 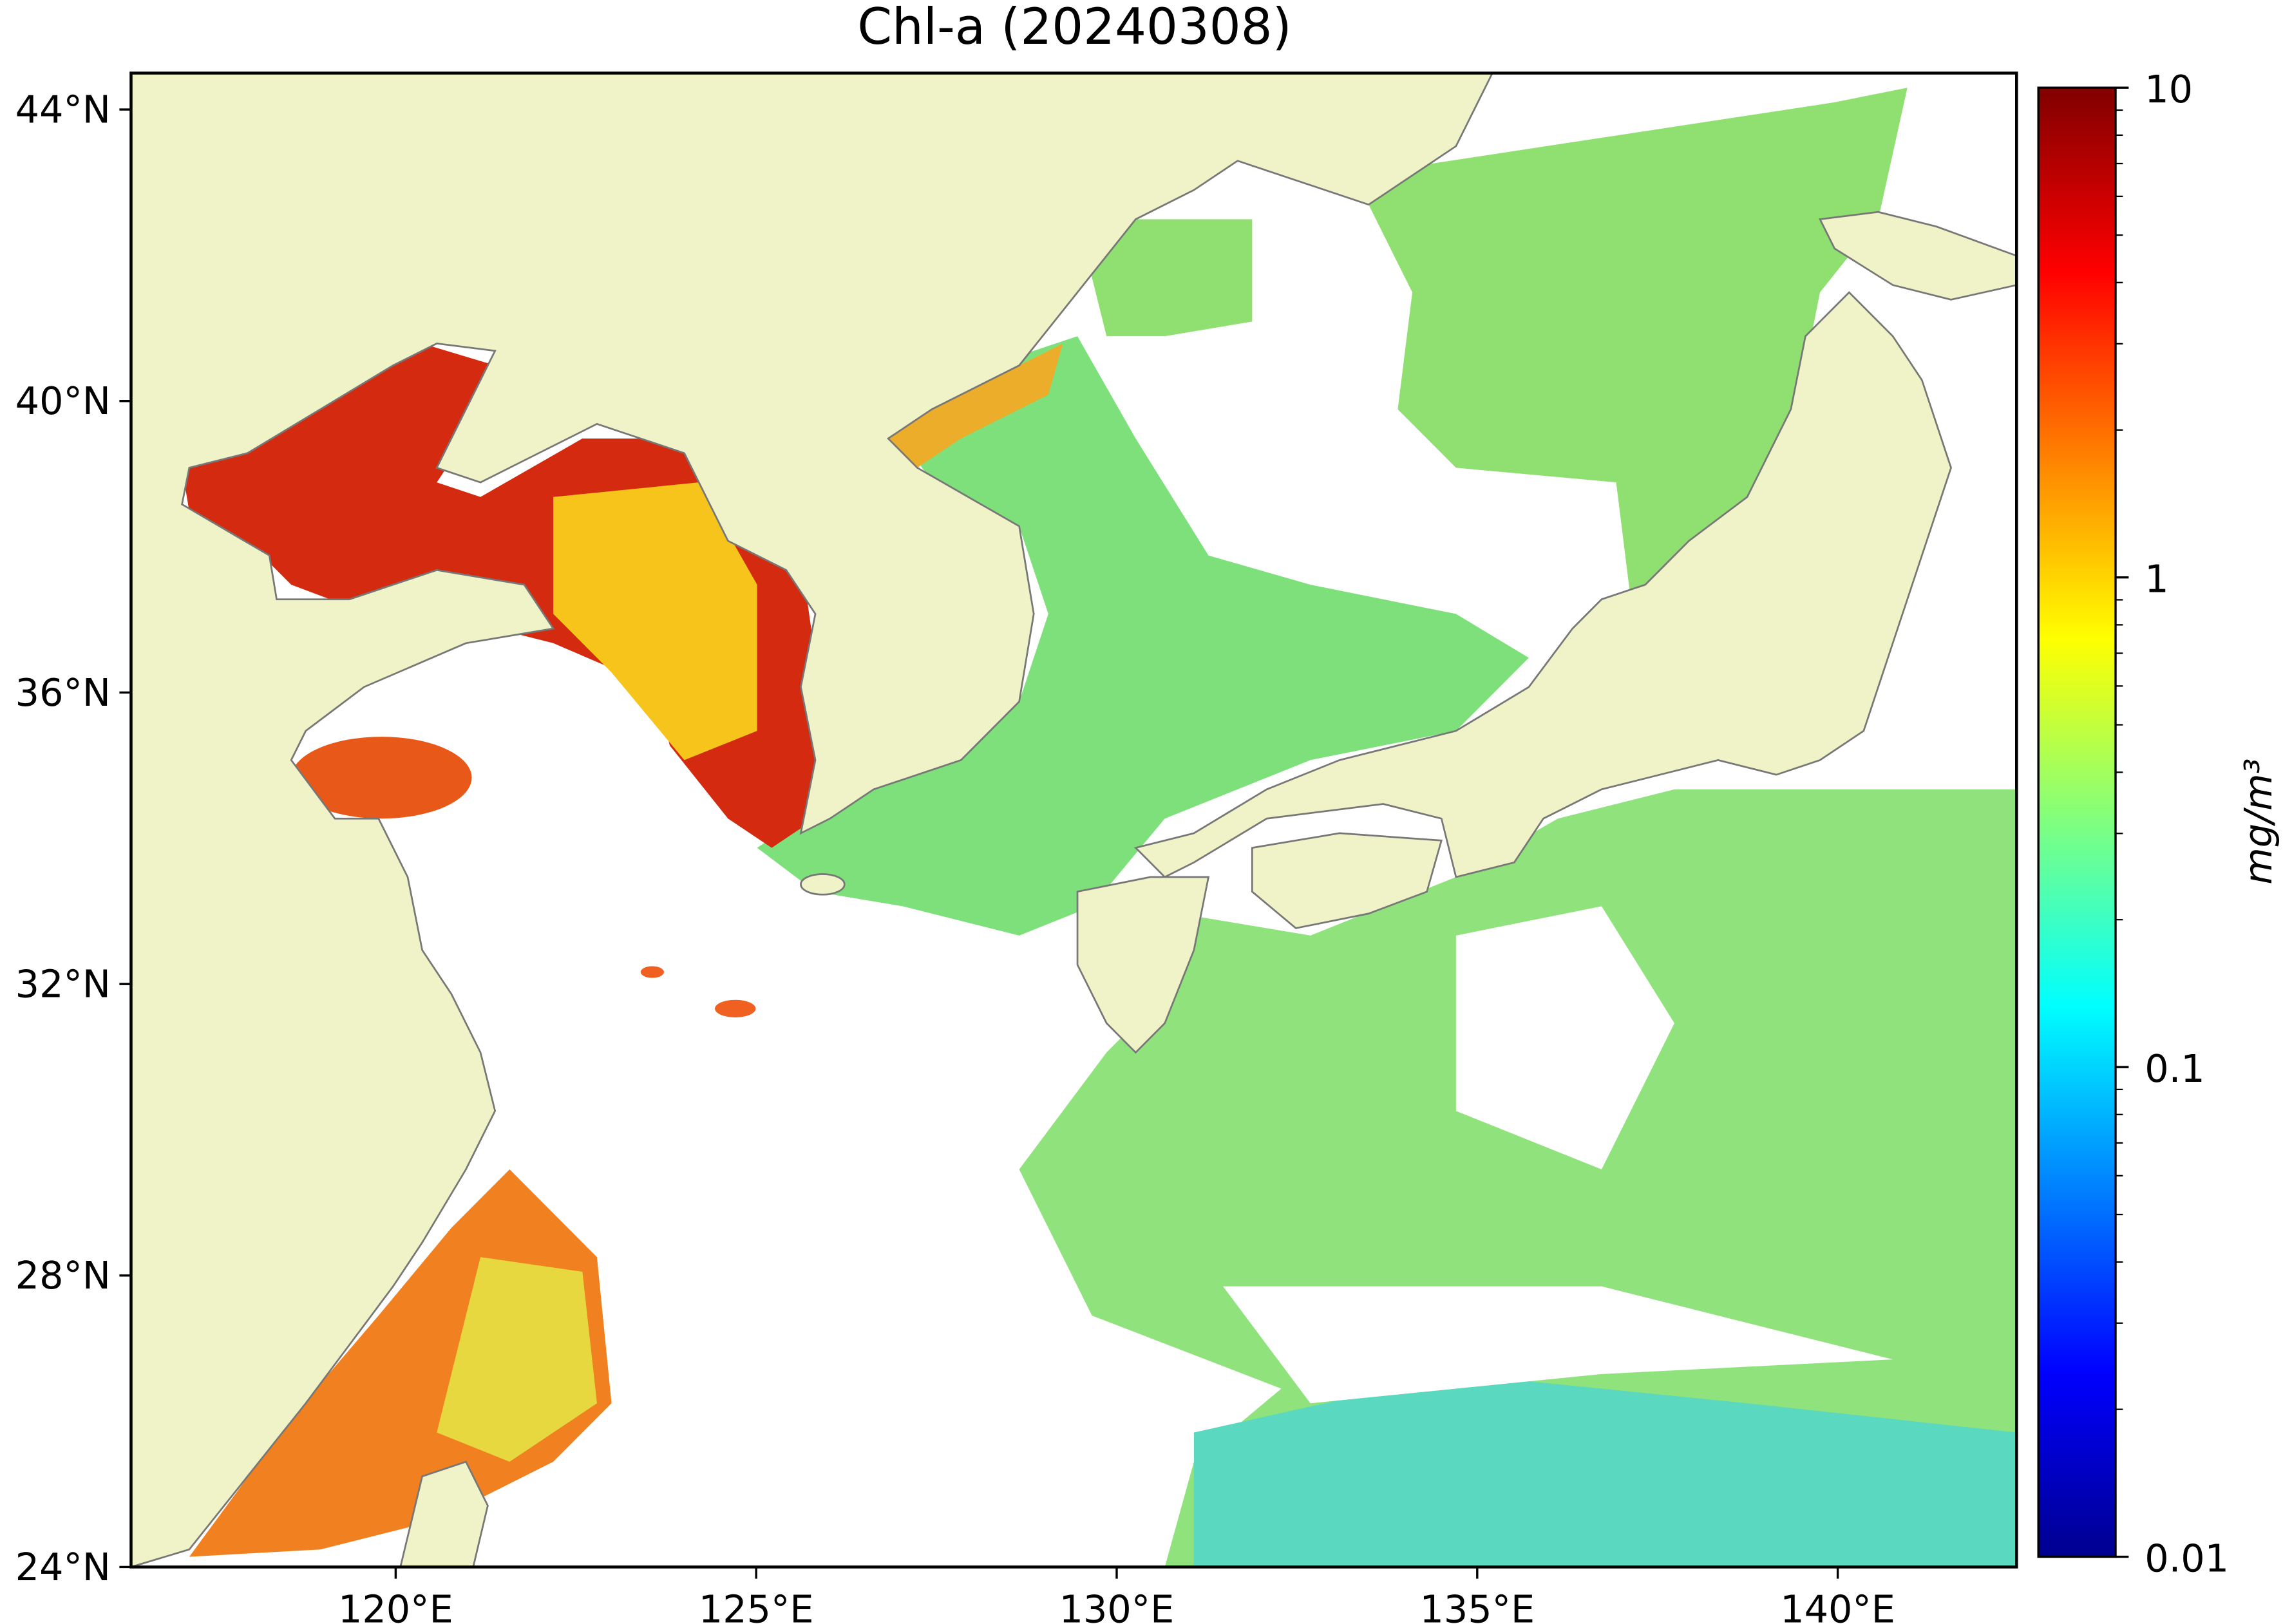 What do you see at coordinates (381, 778) in the screenshot?
I see `chl-haizhou` at bounding box center [381, 778].